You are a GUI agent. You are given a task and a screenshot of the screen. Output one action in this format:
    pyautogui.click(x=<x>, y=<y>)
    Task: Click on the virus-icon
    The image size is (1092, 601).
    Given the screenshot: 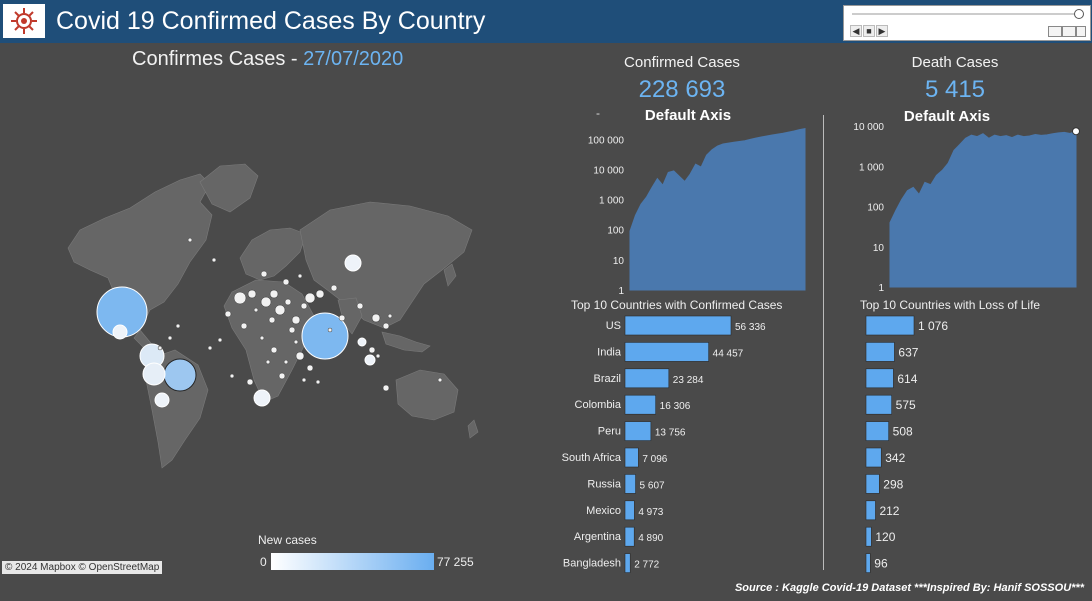 What is the action you would take?
    pyautogui.click(x=24, y=21)
    